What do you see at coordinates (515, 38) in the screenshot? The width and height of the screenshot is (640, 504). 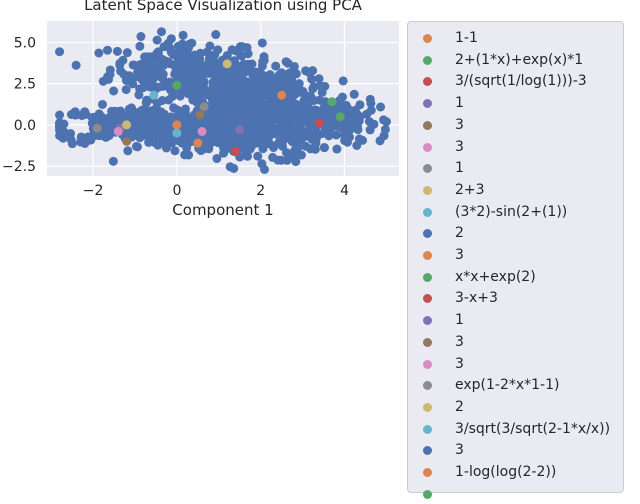 I see `legend-item: 1-1` at bounding box center [515, 38].